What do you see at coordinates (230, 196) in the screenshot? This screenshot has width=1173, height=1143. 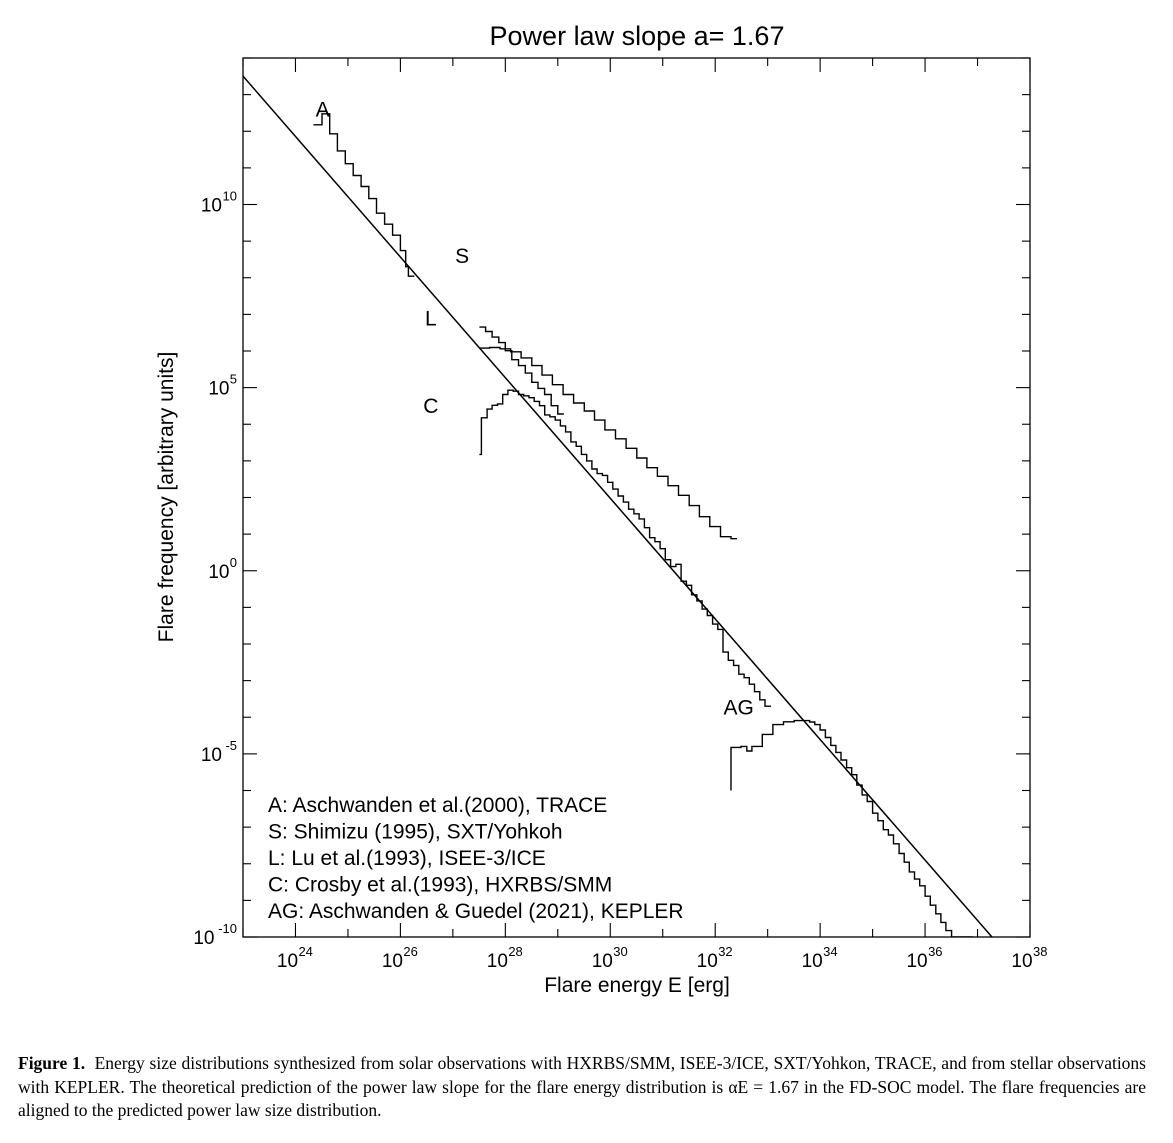 I see `y-tick-exponent: 10` at bounding box center [230, 196].